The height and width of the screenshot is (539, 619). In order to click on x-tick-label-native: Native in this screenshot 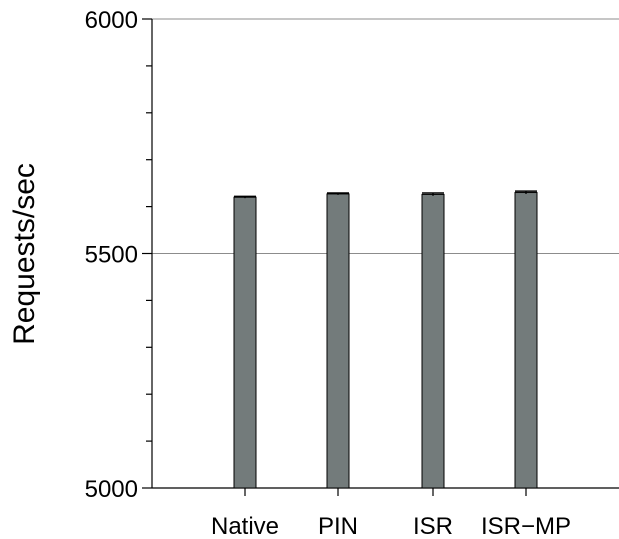, I will do `click(245, 526)`.